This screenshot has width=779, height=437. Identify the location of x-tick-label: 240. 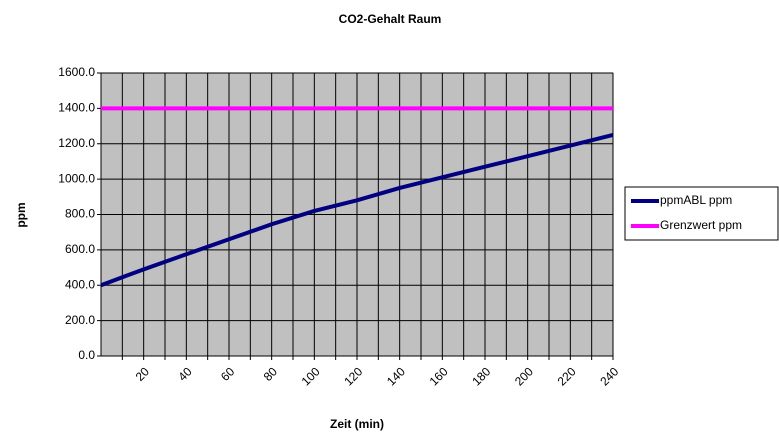
(609, 376).